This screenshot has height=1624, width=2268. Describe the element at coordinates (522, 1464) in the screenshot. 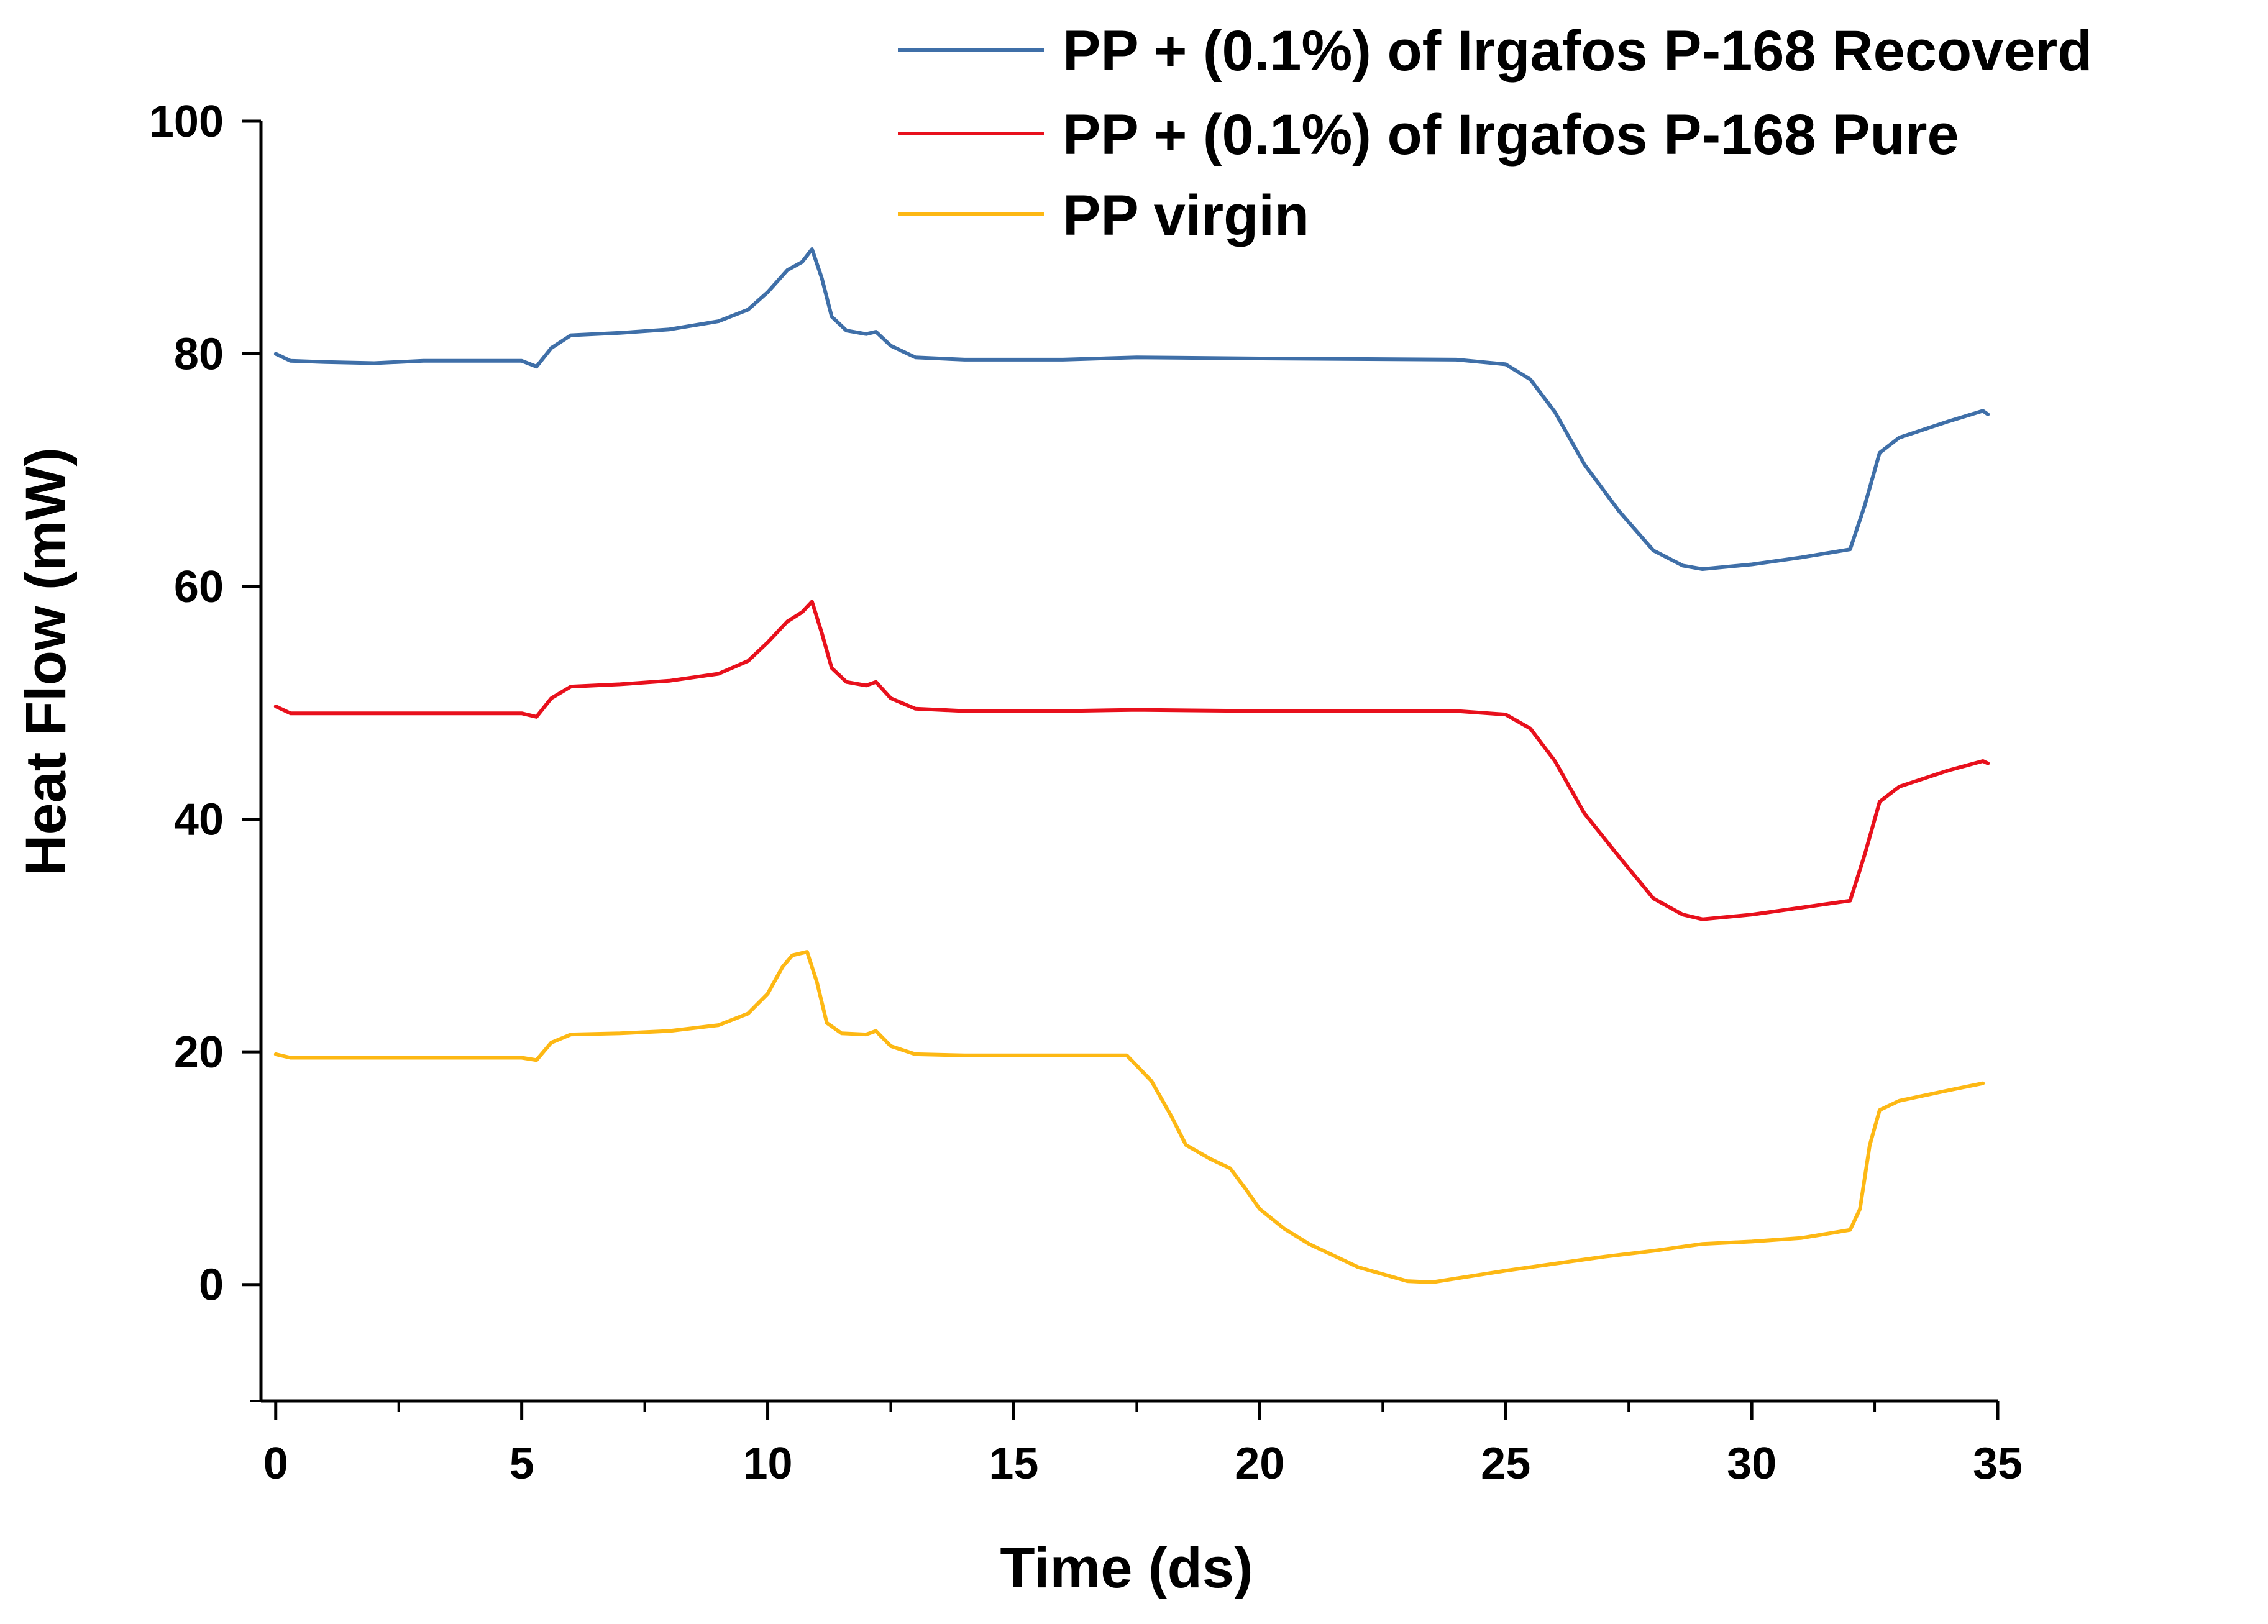

I see `x-tick-label-5: 5` at that location.